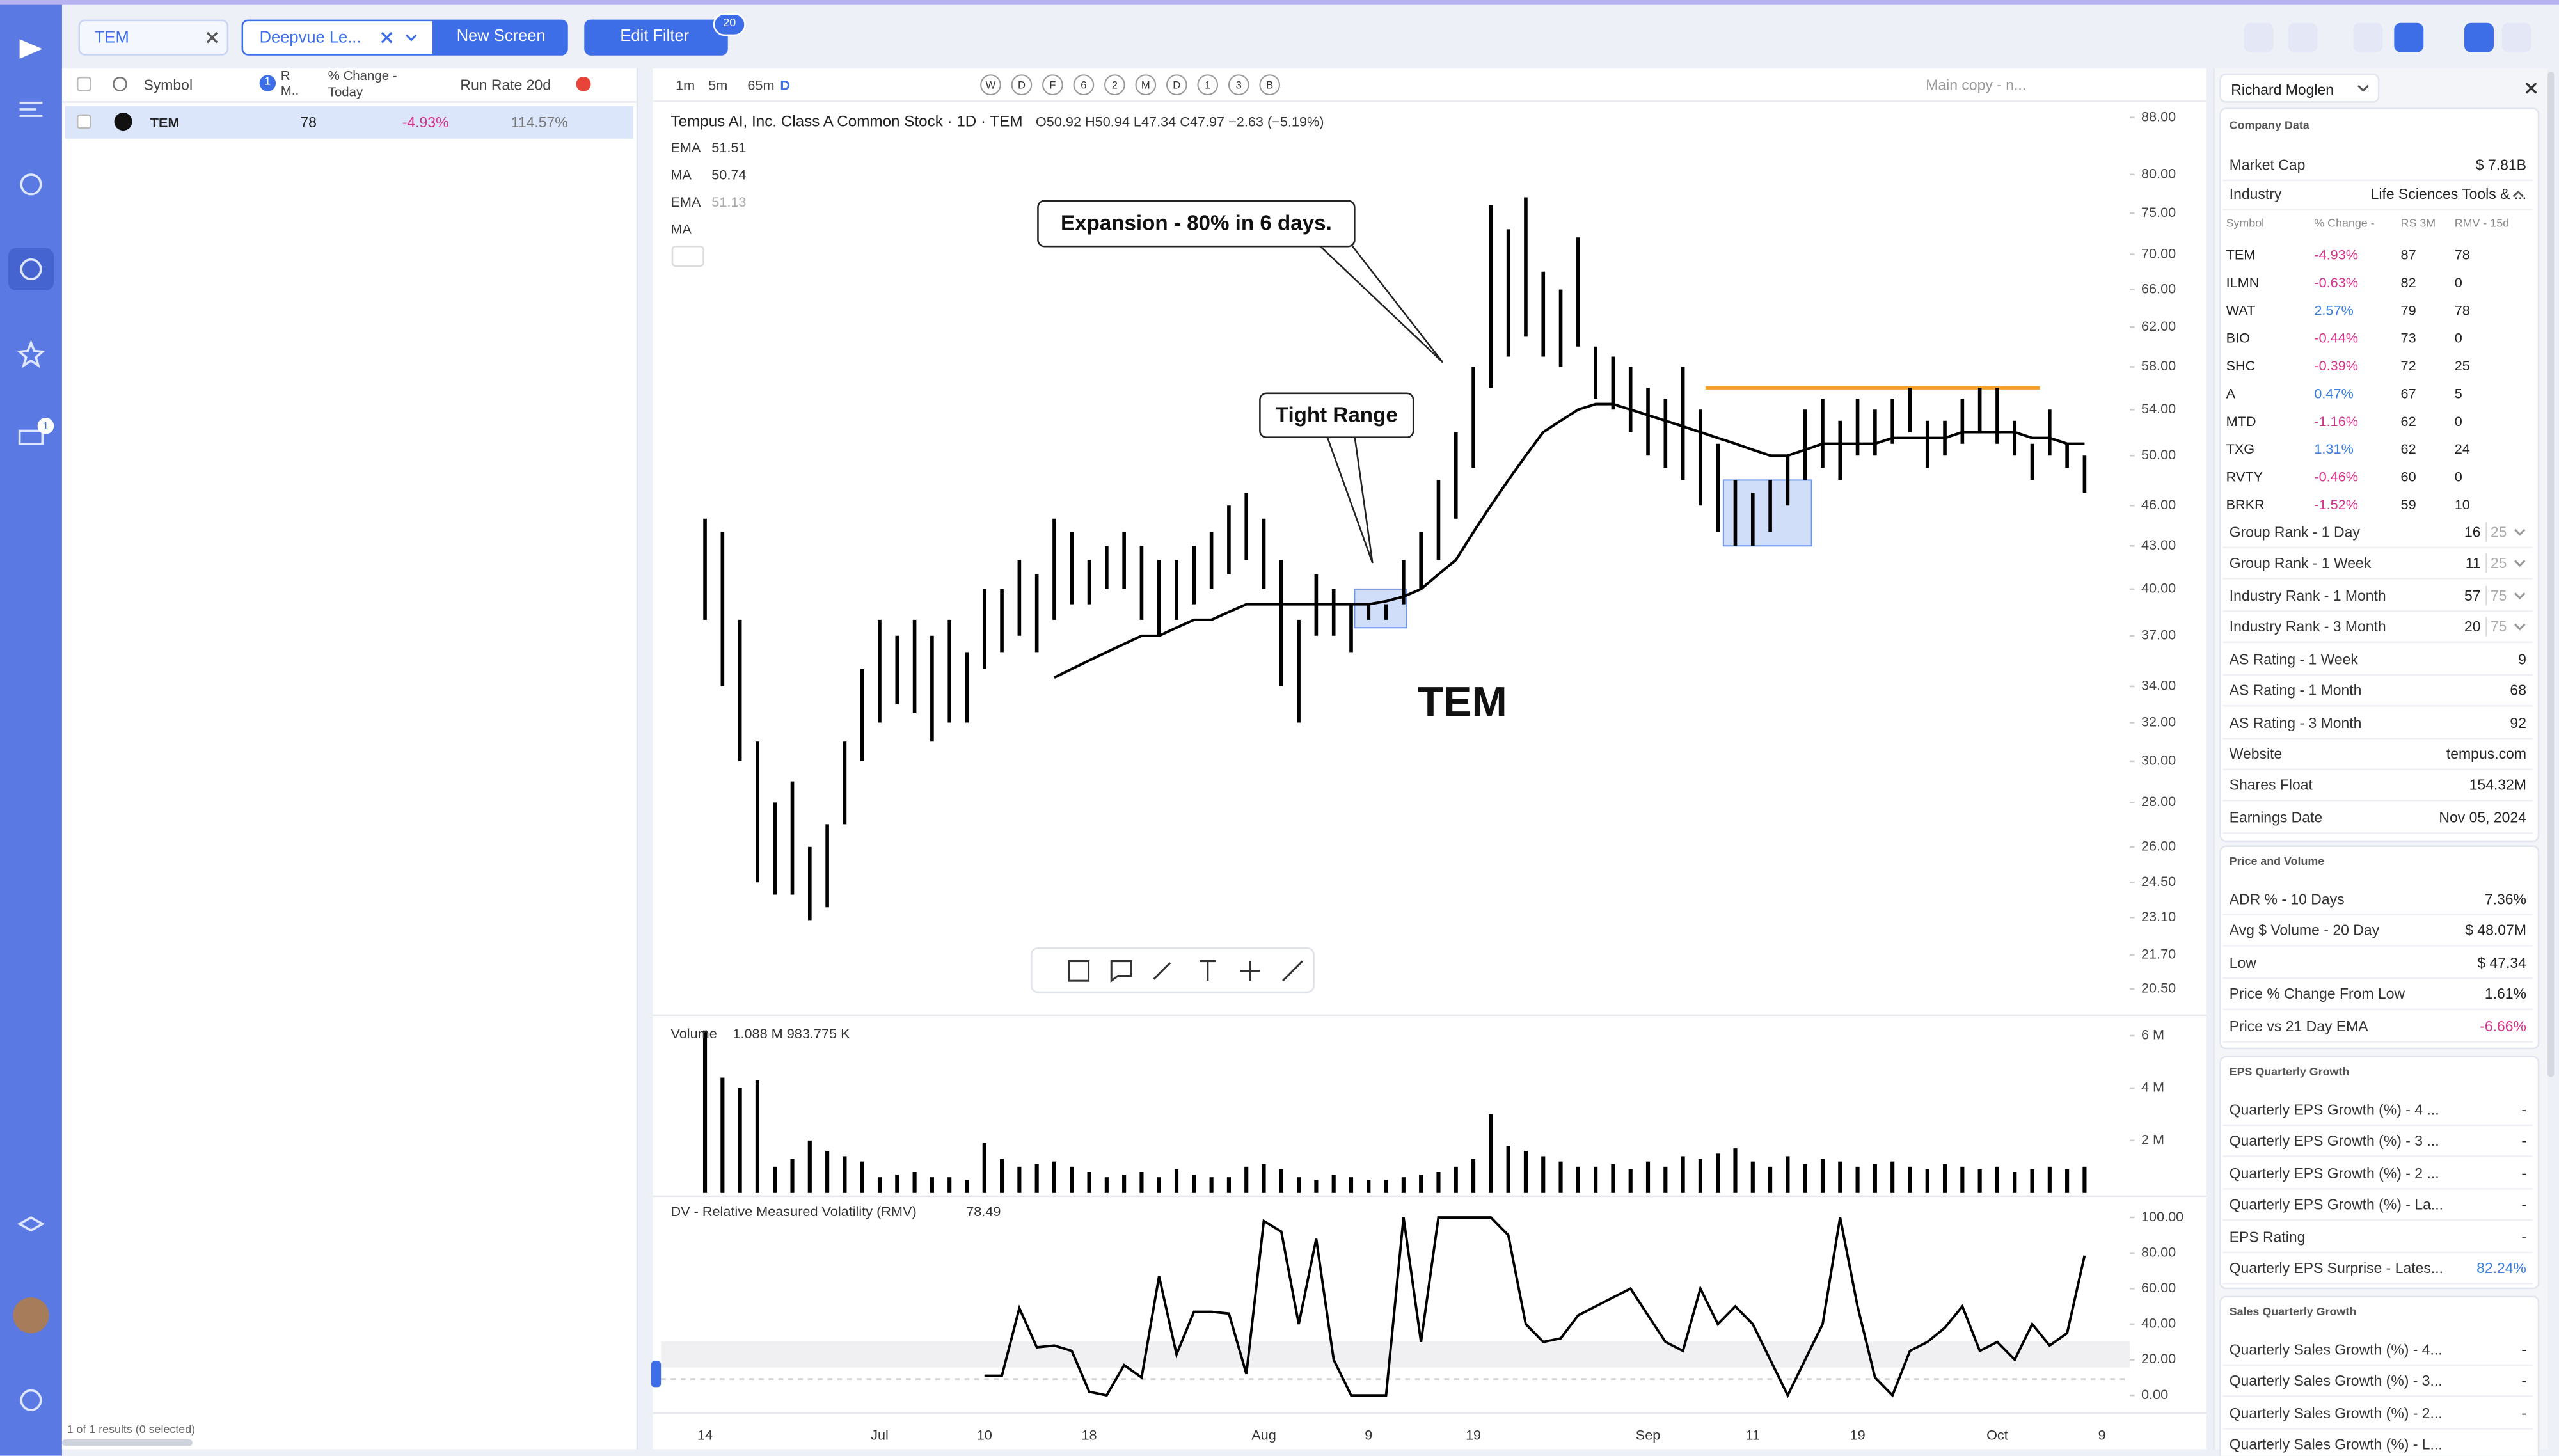 The height and width of the screenshot is (1456, 2559). I want to click on rank-value: 16, so click(2472, 532).